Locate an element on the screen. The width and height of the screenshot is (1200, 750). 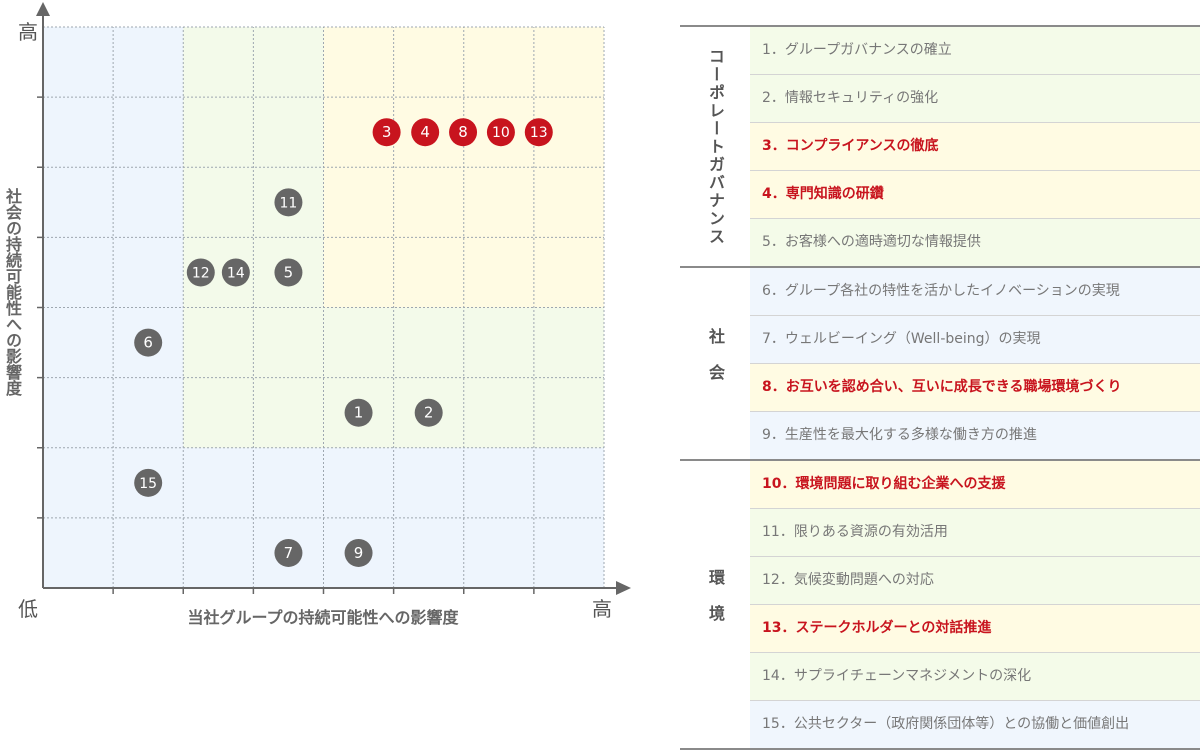
data-point-8: 8 is located at coordinates (463, 132).